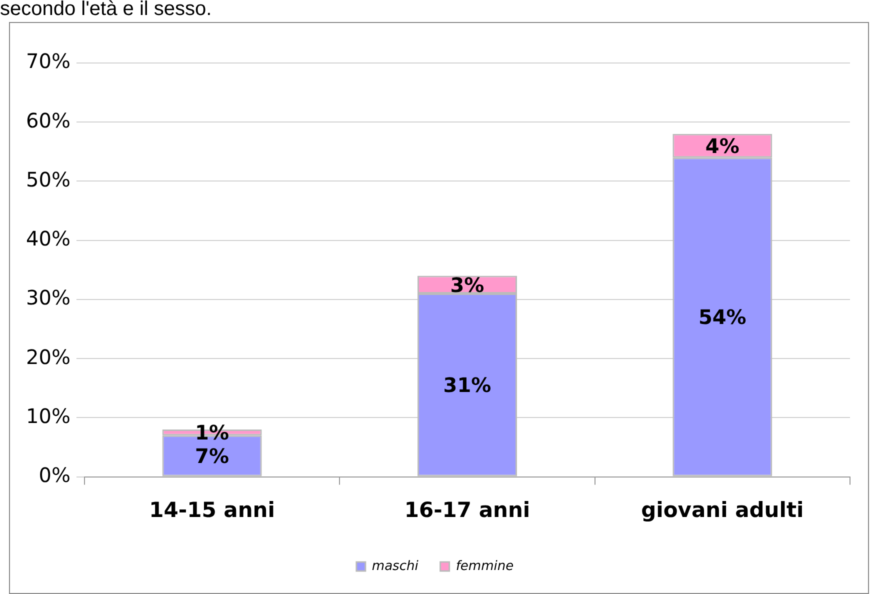  What do you see at coordinates (395, 566) in the screenshot?
I see `legend-label: maschi` at bounding box center [395, 566].